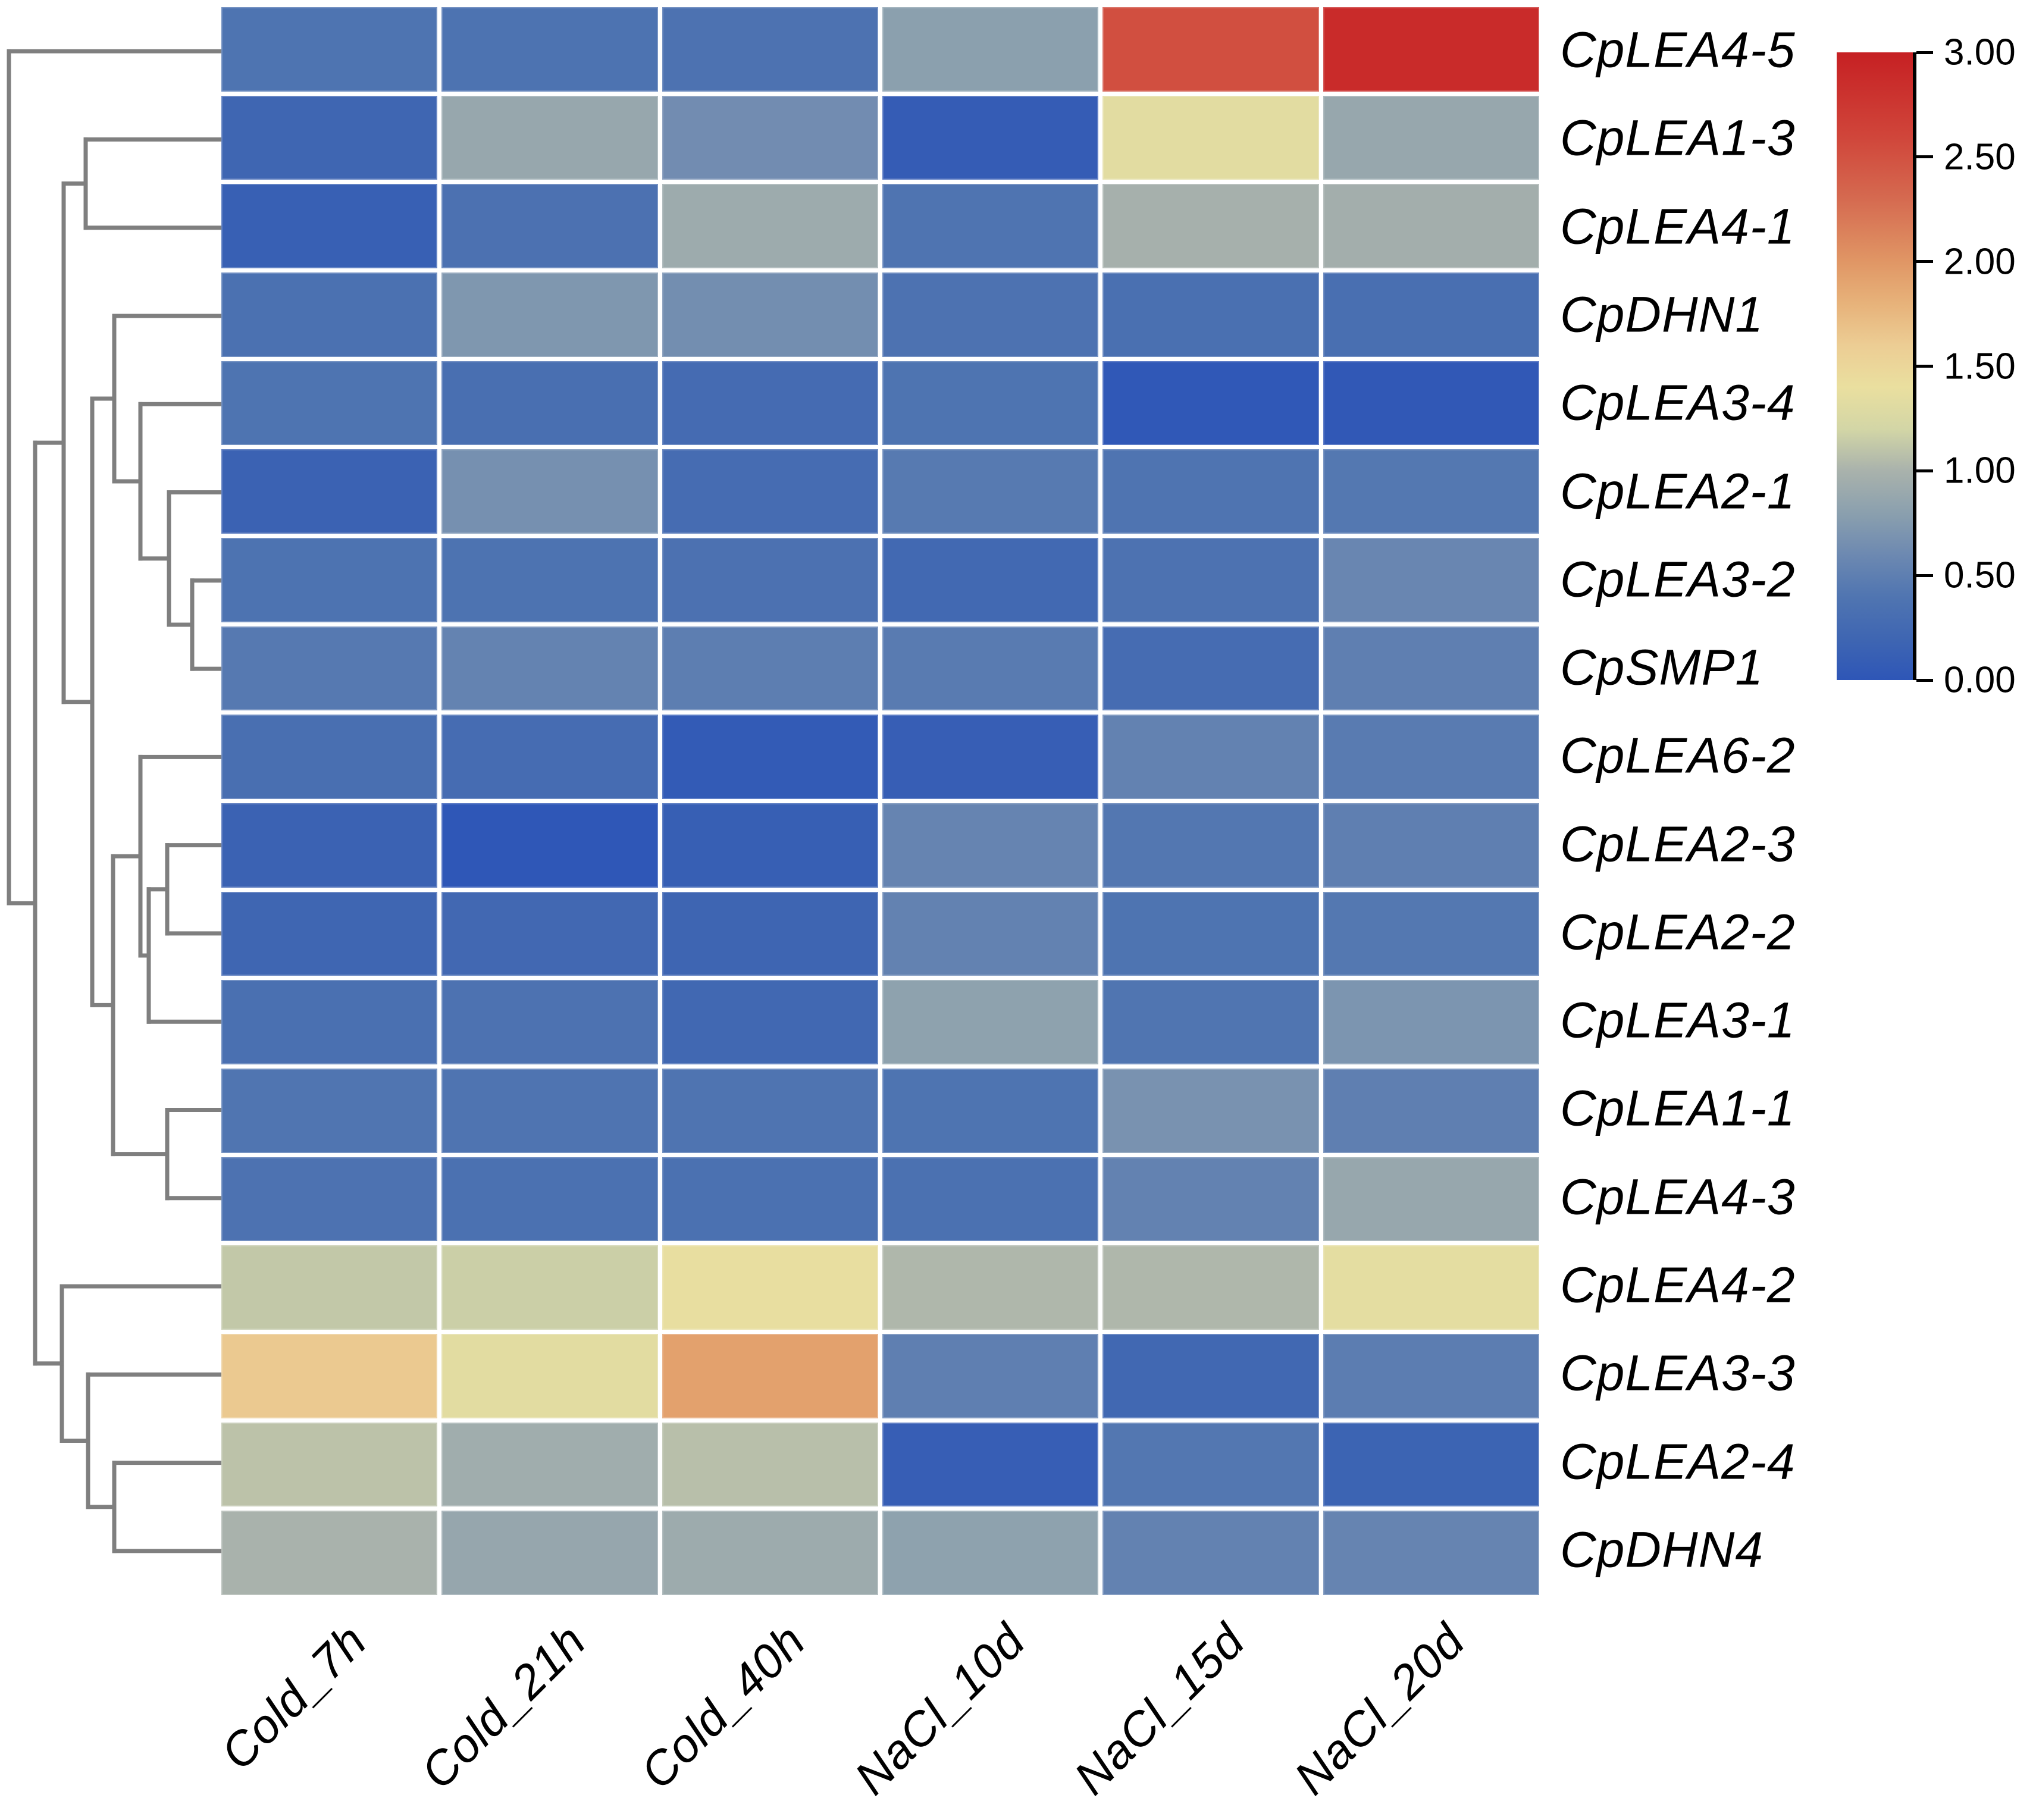  I want to click on colorbar-axis-line, so click(1914, 366).